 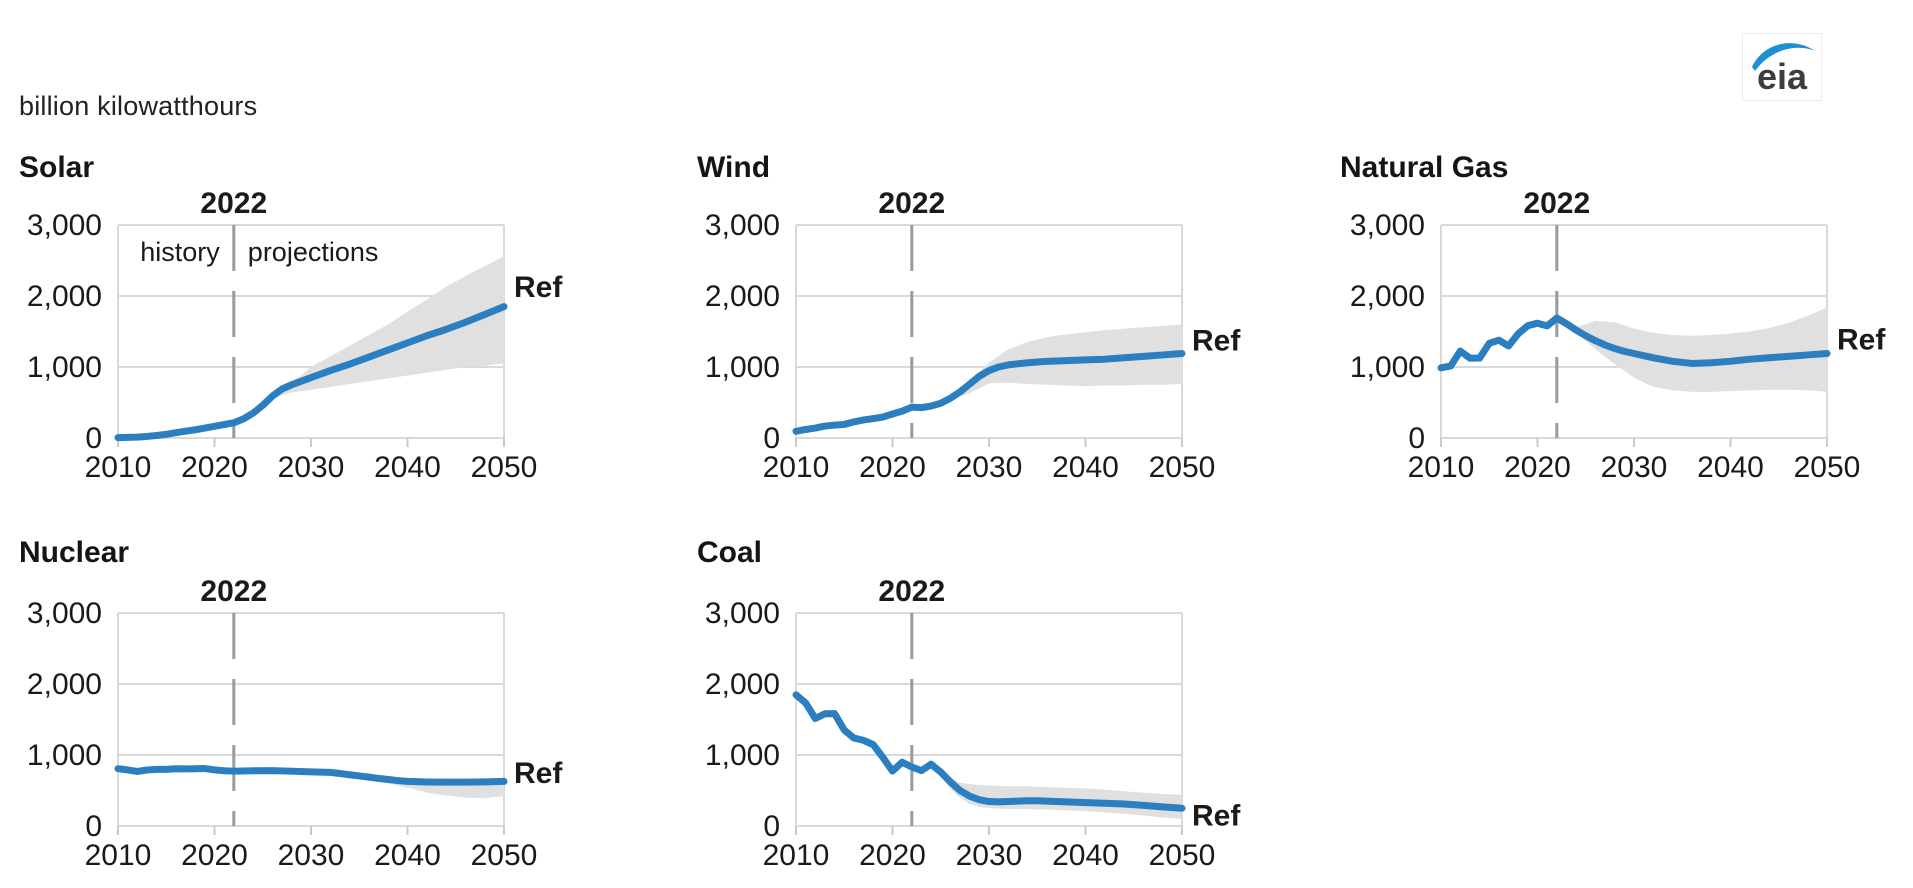 I want to click on history-label: history, so click(x=180, y=252).